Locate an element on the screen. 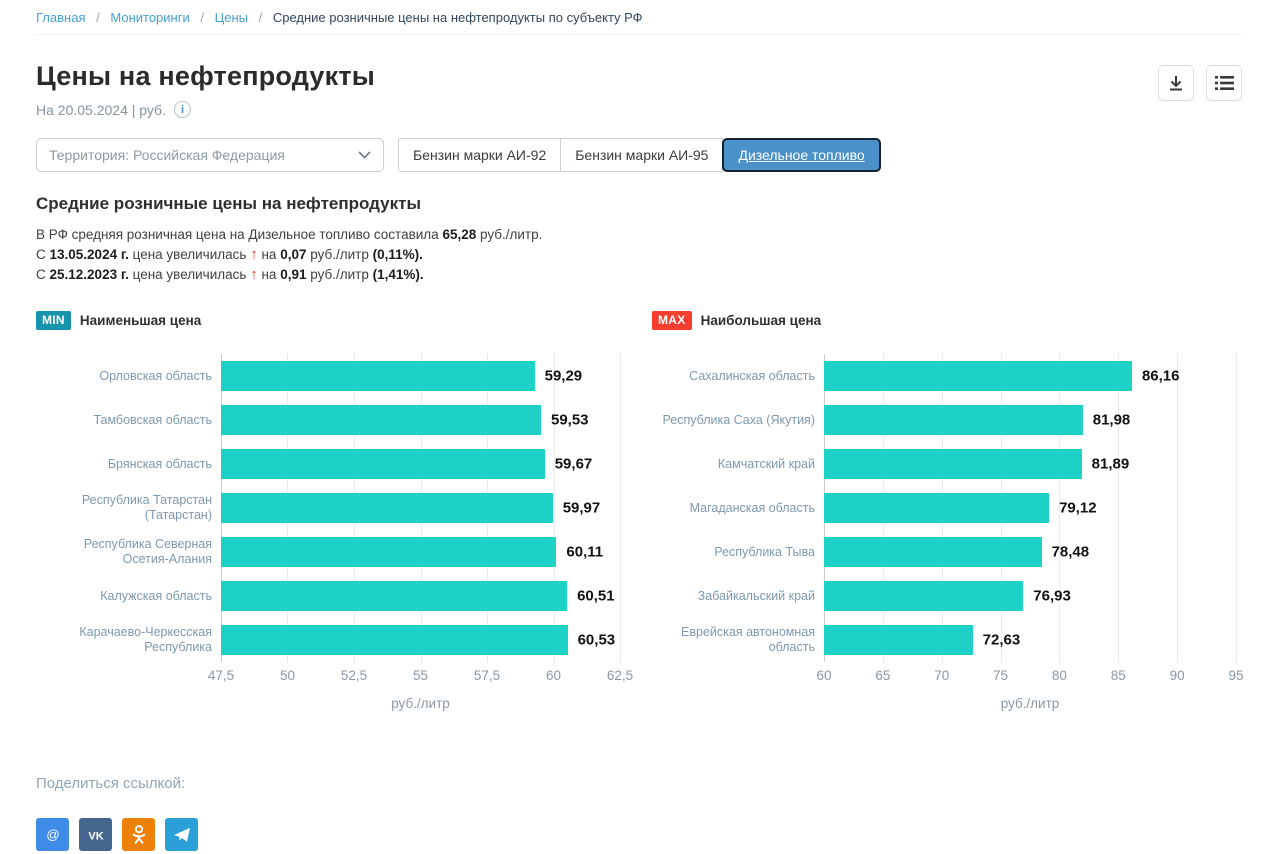 Image resolution: width=1278 pixels, height=854 pixels. category-label: Забайкальский край is located at coordinates (756, 595).